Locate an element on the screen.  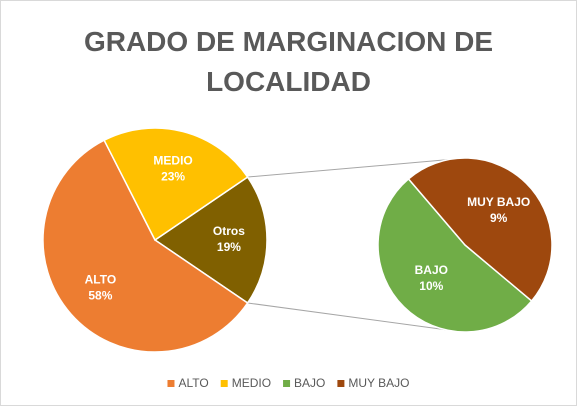
chart-title: GRADO DE MARGINACION DE LOCALIDAD is located at coordinates (288, 61).